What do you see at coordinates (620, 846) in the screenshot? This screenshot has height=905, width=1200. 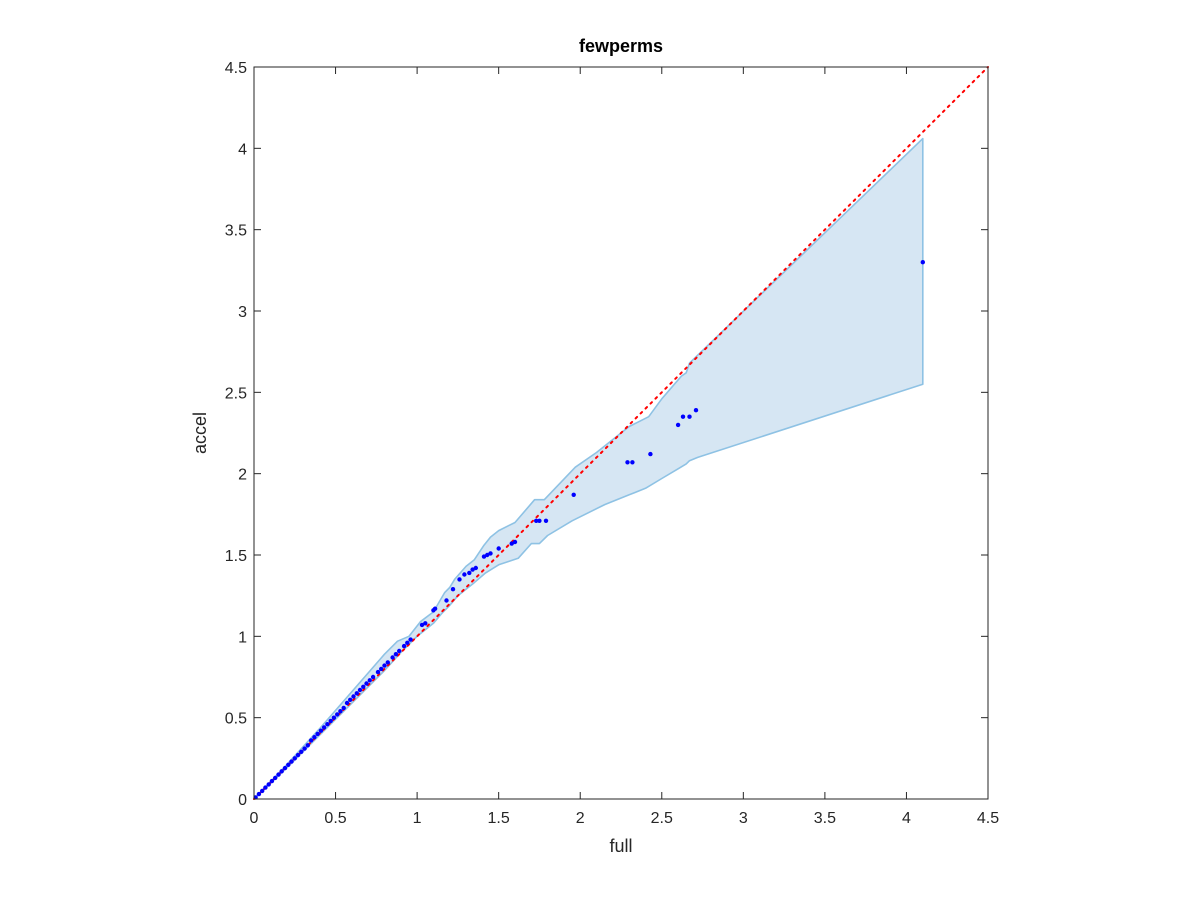 I see `x-axis-label: full` at bounding box center [620, 846].